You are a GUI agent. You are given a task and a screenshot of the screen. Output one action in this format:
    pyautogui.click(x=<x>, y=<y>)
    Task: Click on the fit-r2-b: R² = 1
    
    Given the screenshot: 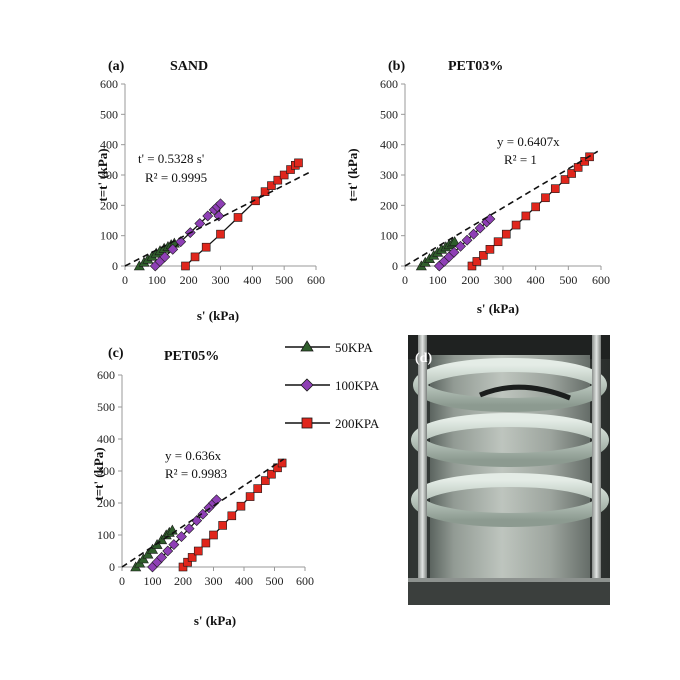 What is the action you would take?
    pyautogui.click(x=520, y=159)
    